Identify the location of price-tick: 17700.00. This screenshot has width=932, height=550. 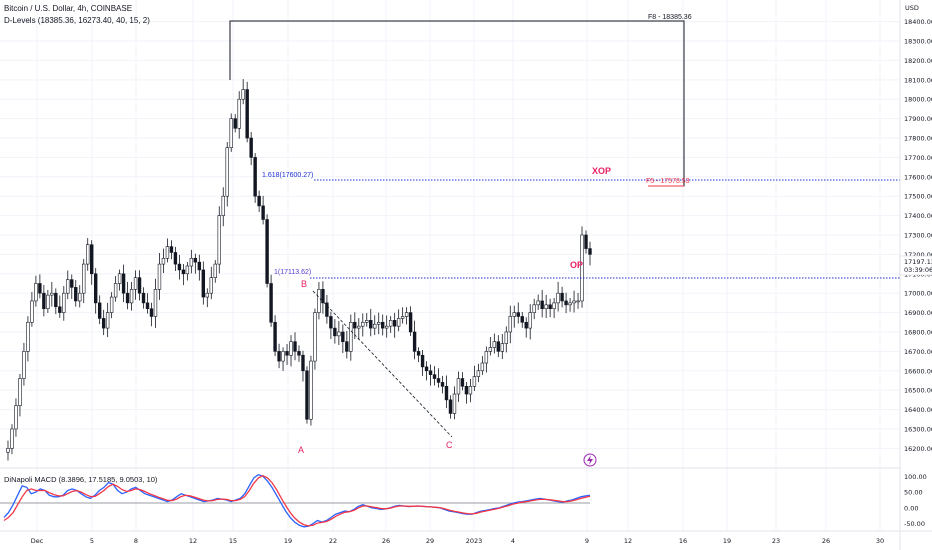
(918, 158).